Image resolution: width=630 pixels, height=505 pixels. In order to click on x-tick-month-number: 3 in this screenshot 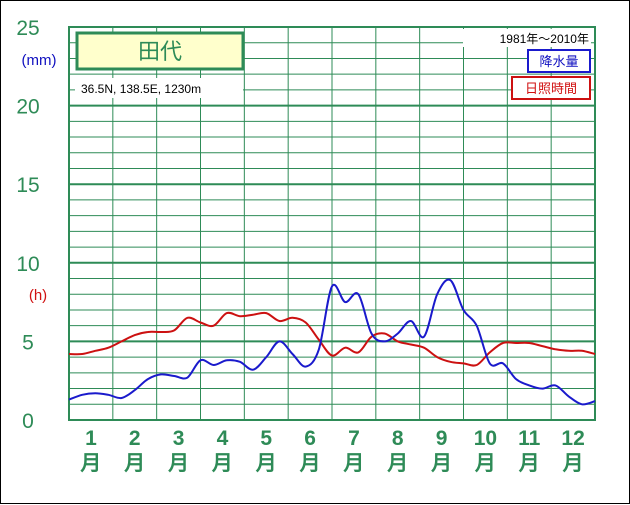, I will do `click(179, 438)`.